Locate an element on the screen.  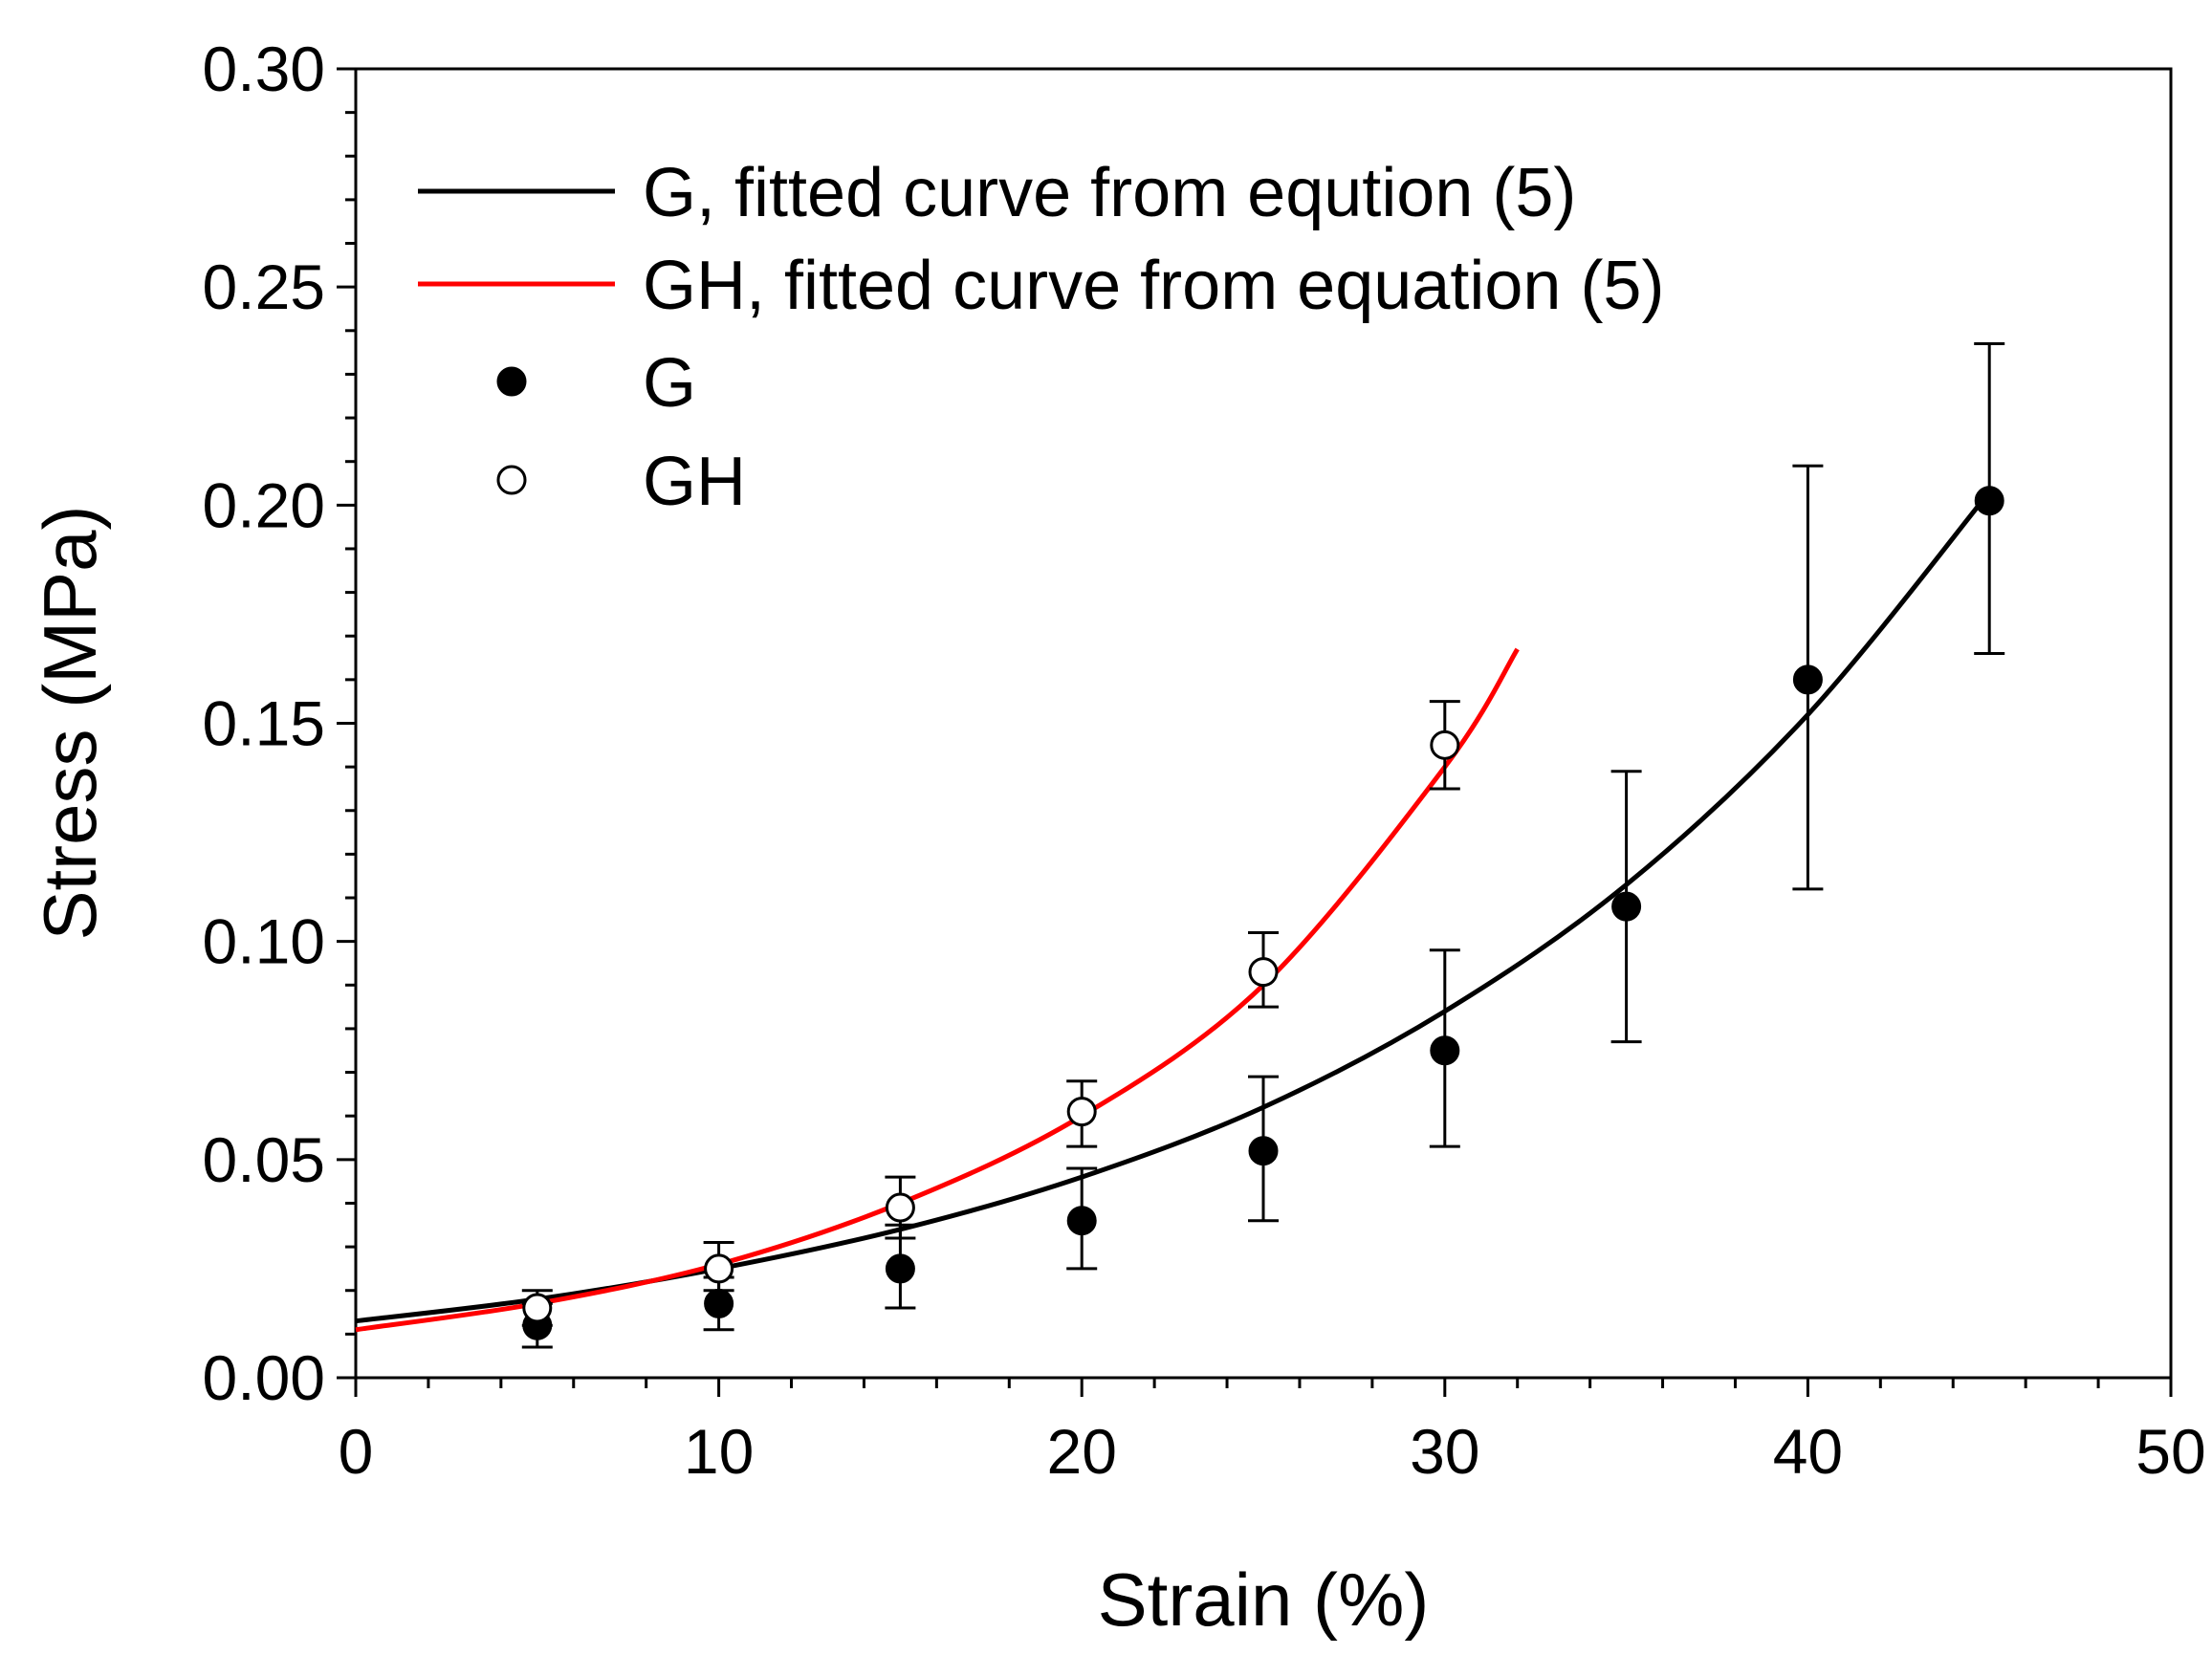
x-tick-label: 30 is located at coordinates (1445, 1451).